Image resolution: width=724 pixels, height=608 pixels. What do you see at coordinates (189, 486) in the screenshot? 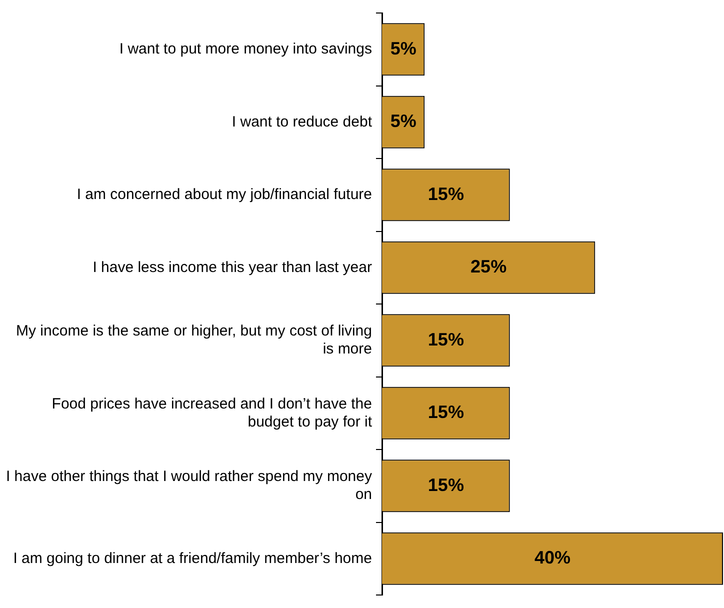
I see `y-tick-label: I have other things that I would rather spend my money on` at bounding box center [189, 486].